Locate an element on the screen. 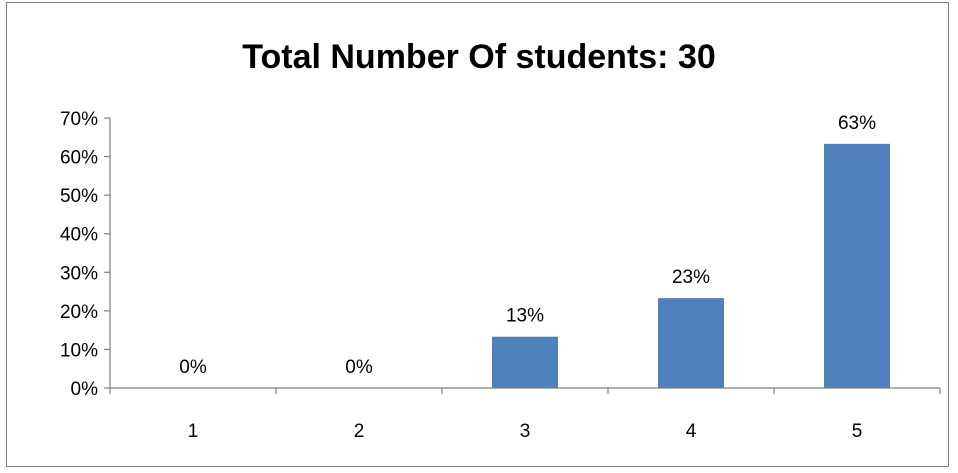 The image size is (958, 473). data-label: 63% is located at coordinates (857, 123).